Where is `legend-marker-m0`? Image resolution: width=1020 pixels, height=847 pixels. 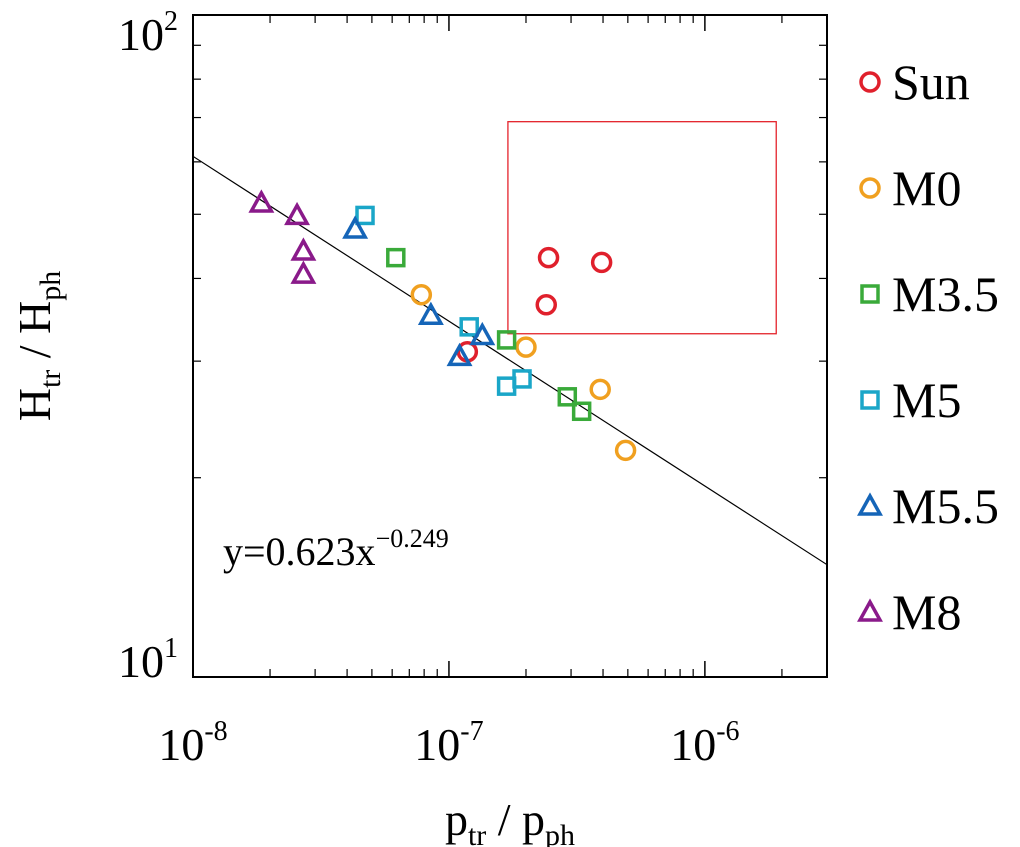 legend-marker-m0 is located at coordinates (870, 188).